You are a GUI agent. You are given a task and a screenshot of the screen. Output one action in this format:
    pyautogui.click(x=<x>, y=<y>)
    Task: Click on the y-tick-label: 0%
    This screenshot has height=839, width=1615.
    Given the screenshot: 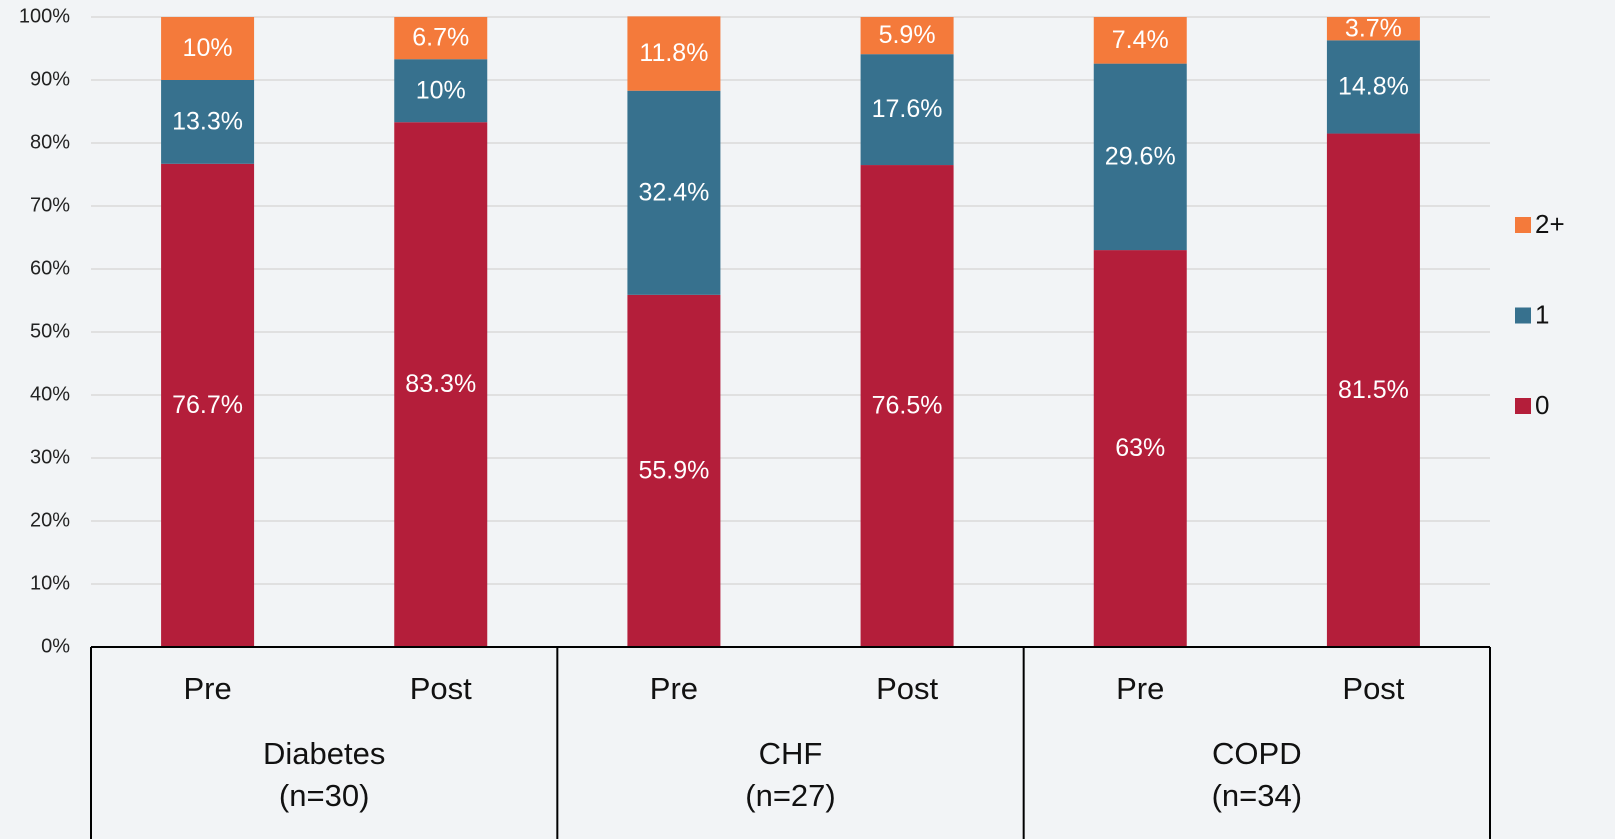 What is the action you would take?
    pyautogui.click(x=55, y=646)
    